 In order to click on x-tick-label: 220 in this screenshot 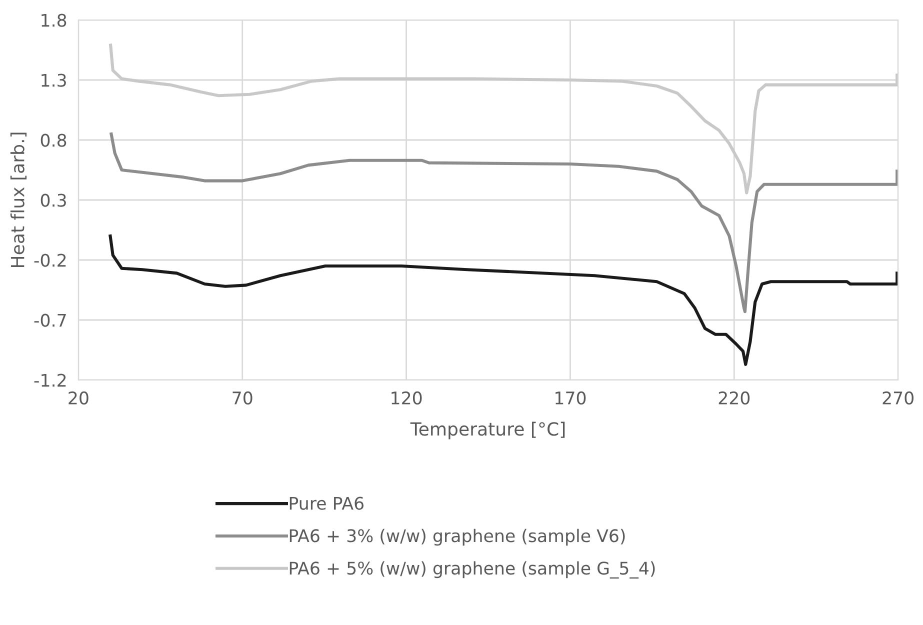, I will do `click(734, 398)`.